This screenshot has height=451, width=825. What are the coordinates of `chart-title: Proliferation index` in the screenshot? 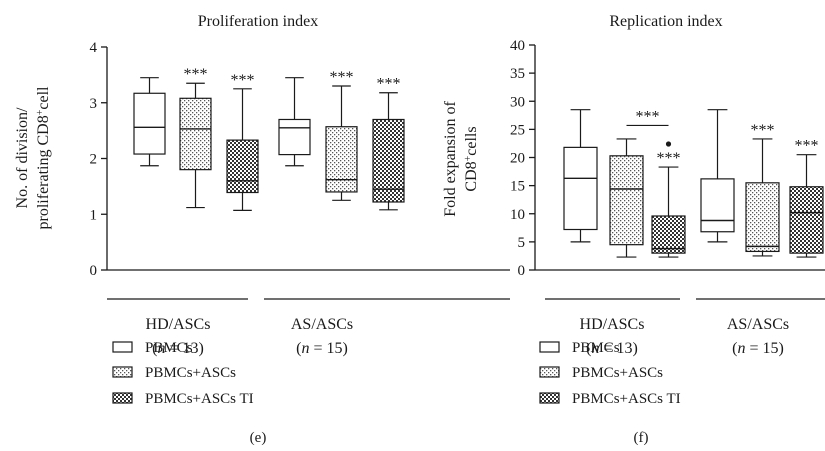 It's located at (258, 21).